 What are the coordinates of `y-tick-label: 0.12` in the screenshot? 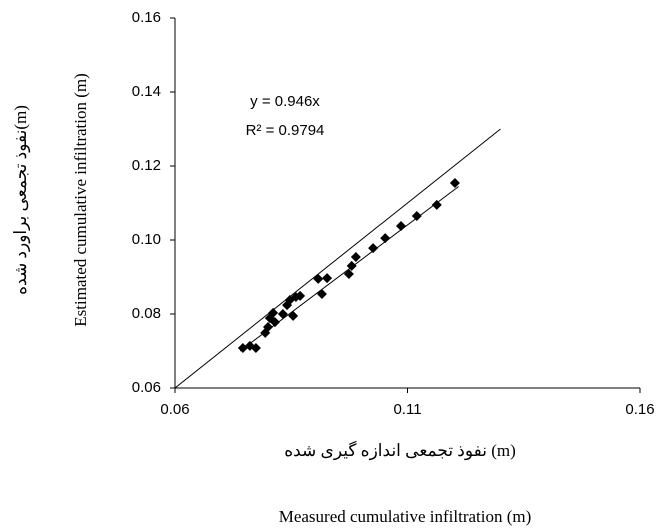 It's located at (146, 165).